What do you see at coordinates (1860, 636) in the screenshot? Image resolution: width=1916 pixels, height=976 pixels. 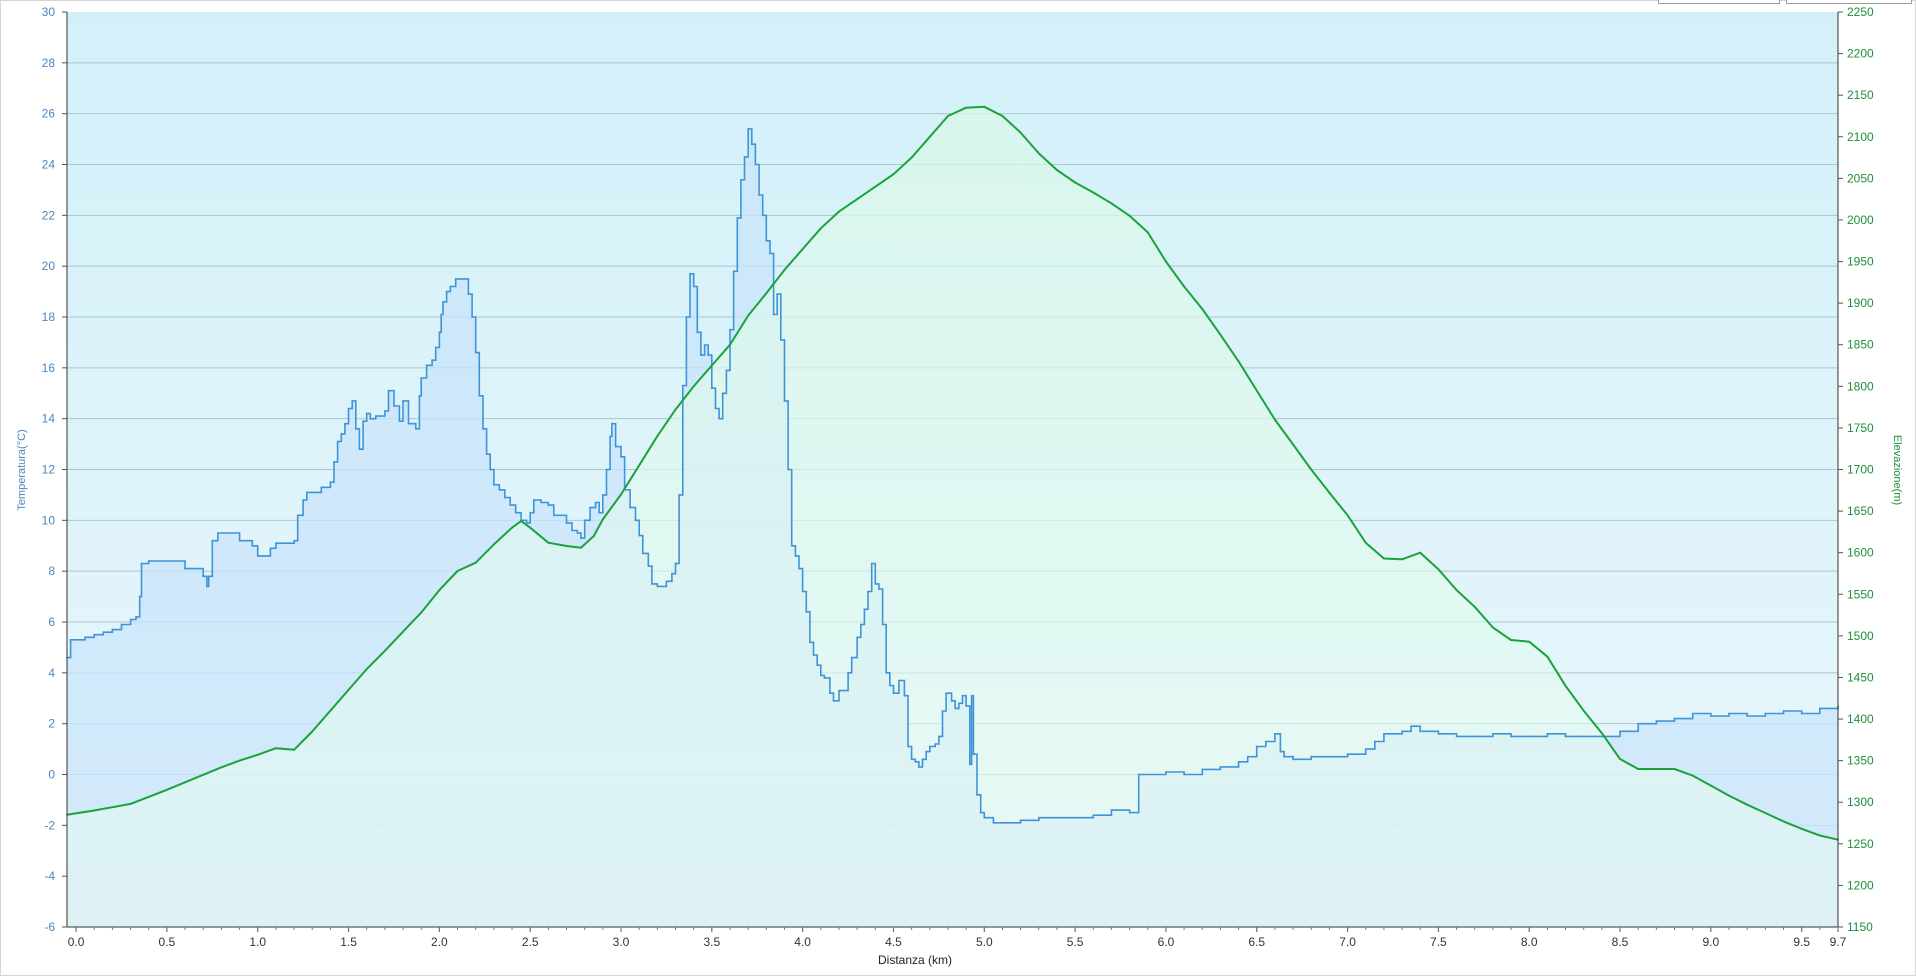 I see `right-tick-label: 1500` at bounding box center [1860, 636].